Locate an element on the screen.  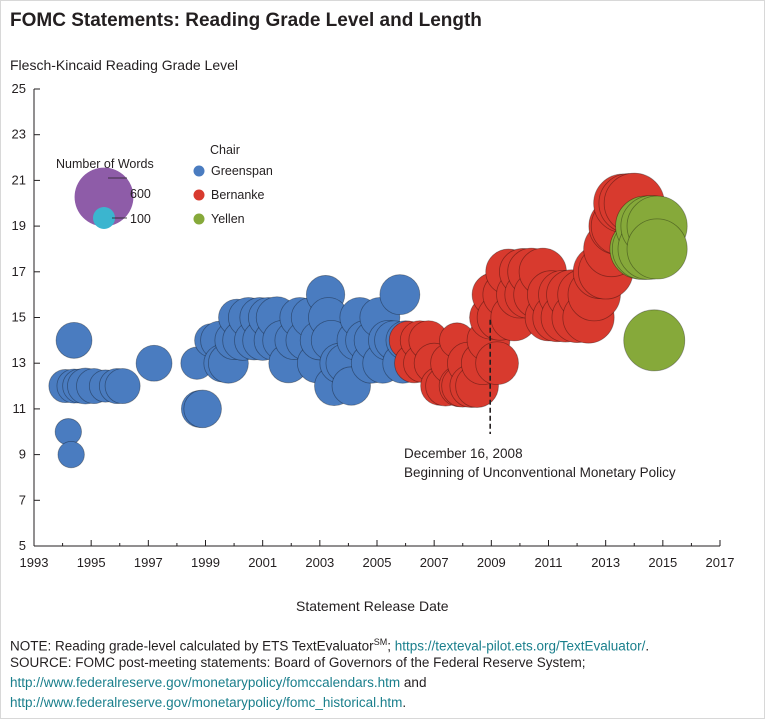
x-tick-label-1999: 1999 is located at coordinates (205, 562).